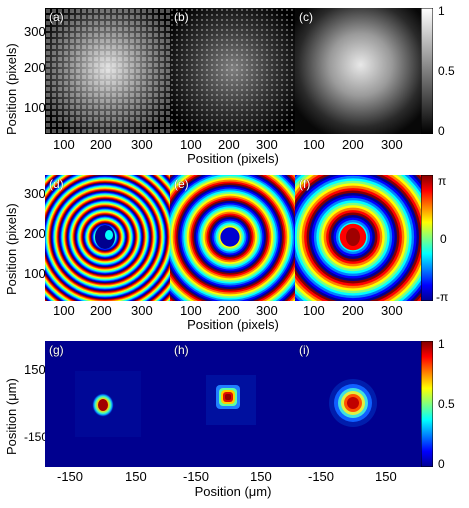 Image resolution: width=469 pixels, height=508 pixels. What do you see at coordinates (392, 144) in the screenshot?
I see `row1-xtick-c-300: 300` at bounding box center [392, 144].